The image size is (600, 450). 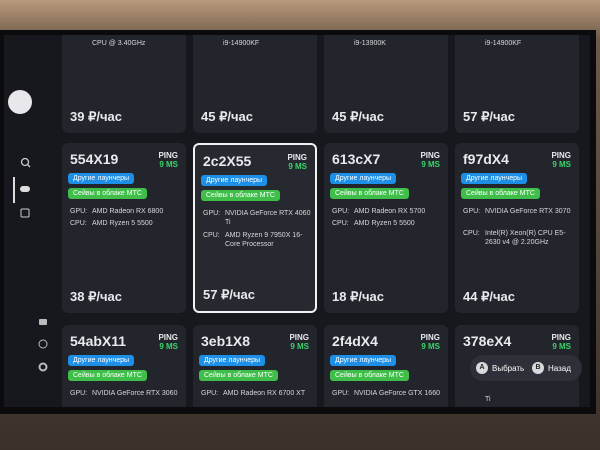 What do you see at coordinates (96, 296) in the screenshot?
I see `price: 38 ₽/час` at bounding box center [96, 296].